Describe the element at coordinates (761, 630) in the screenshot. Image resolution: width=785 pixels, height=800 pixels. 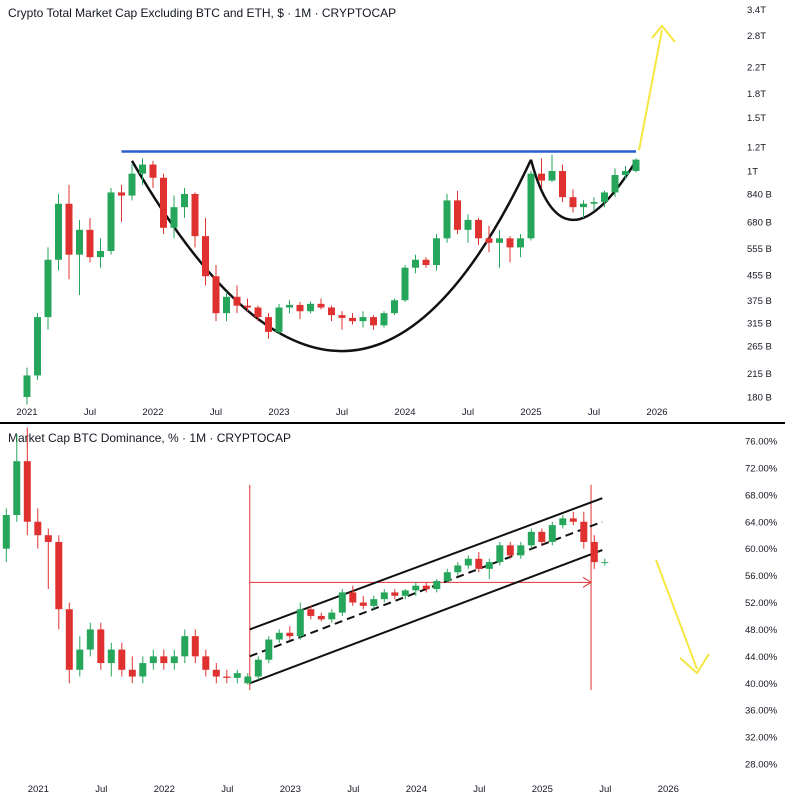
I see `bottom-y-tick-label: 48.00%` at that location.